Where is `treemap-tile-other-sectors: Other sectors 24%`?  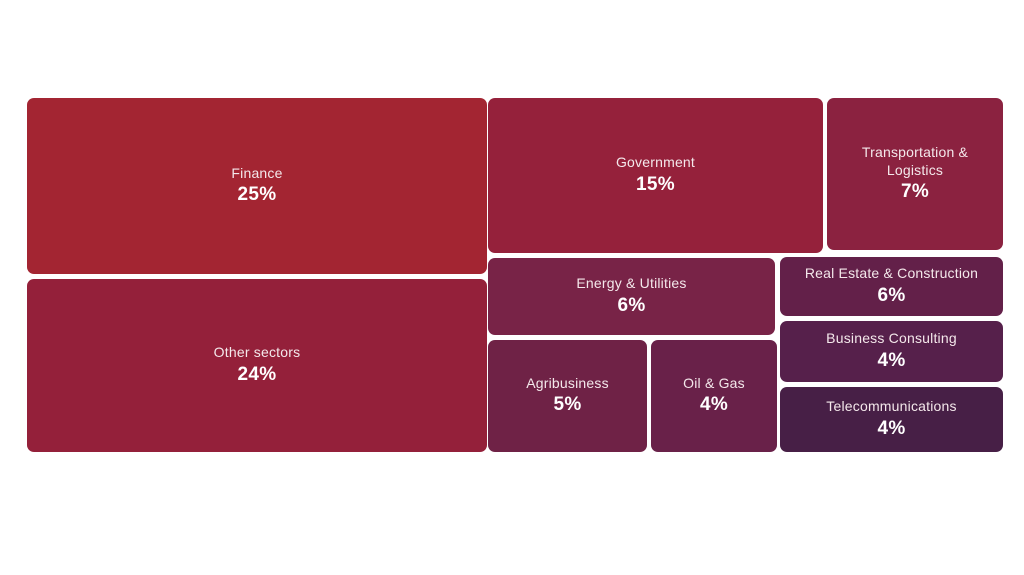
treemap-tile-other-sectors: Other sectors 24% is located at coordinates (257, 365).